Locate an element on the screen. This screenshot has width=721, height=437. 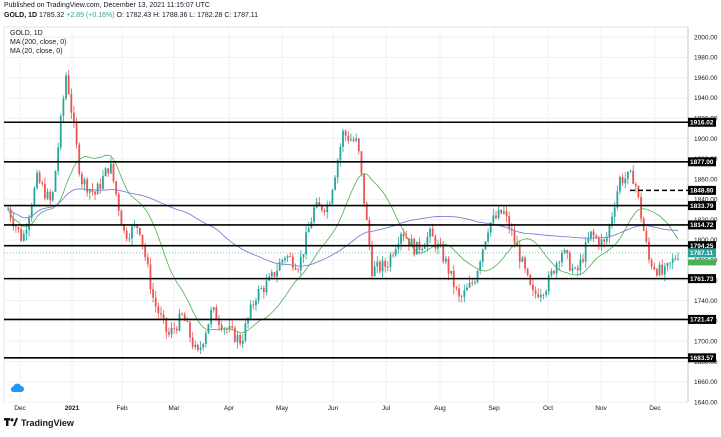
legend-ma200: MA (200, close, 0) is located at coordinates (38, 42).